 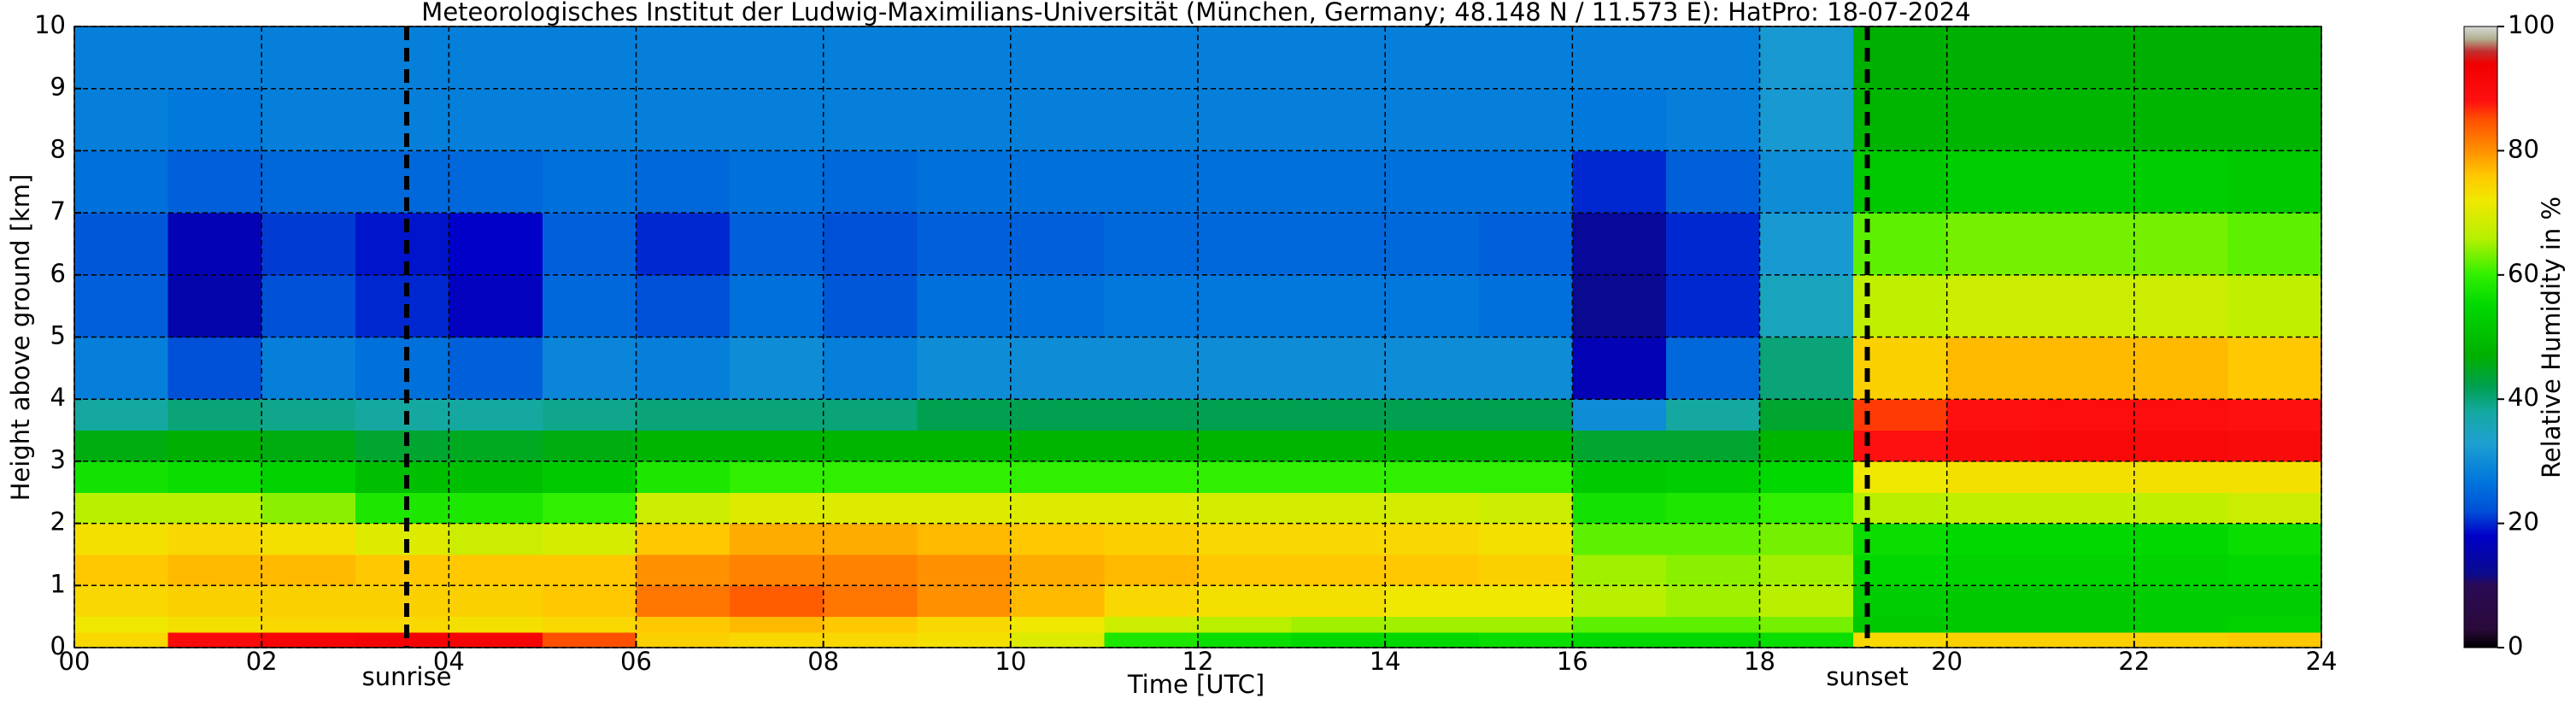 I want to click on x-tick-label: 10, so click(x=1010, y=661).